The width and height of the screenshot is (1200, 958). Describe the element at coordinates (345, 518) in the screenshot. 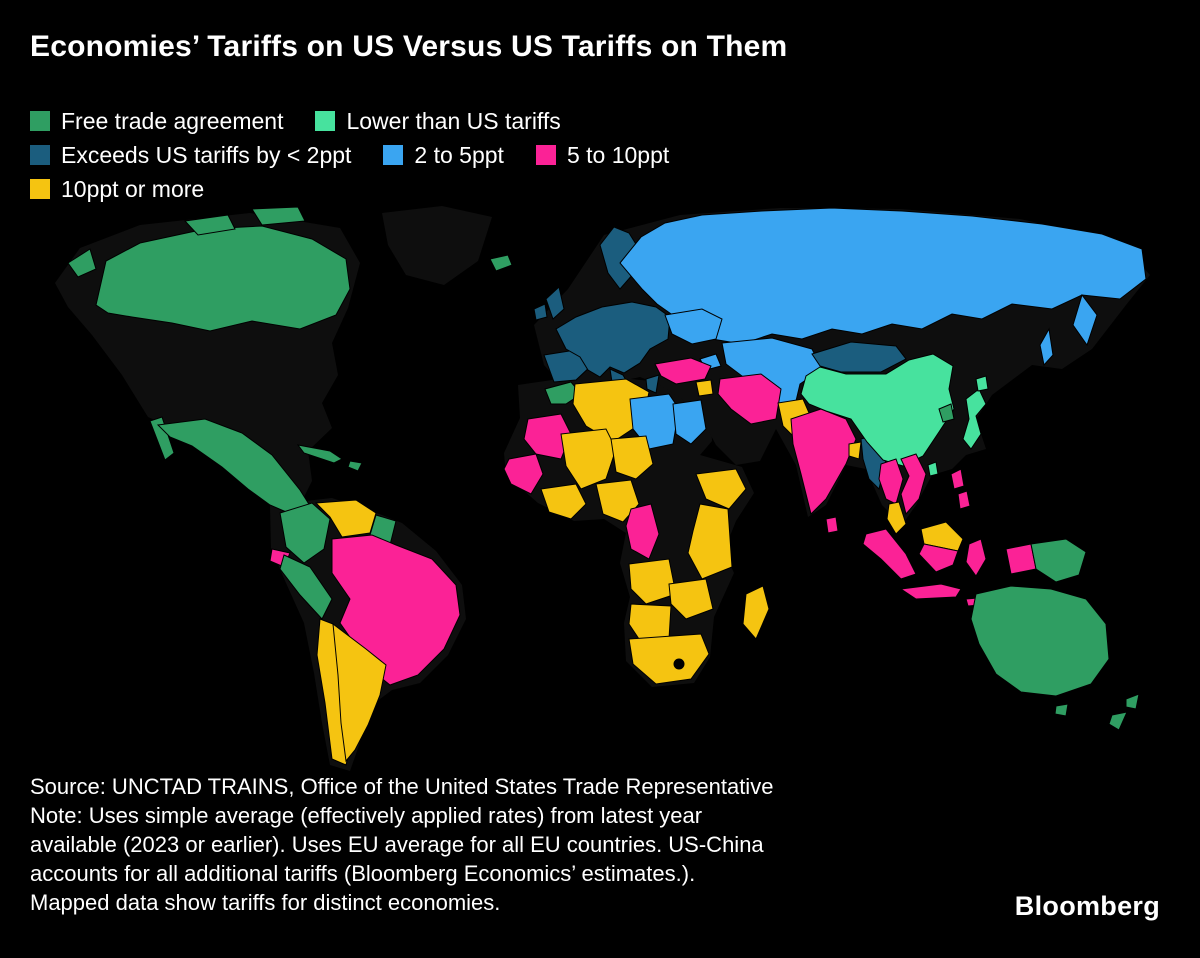

I see `region-venezuela` at that location.